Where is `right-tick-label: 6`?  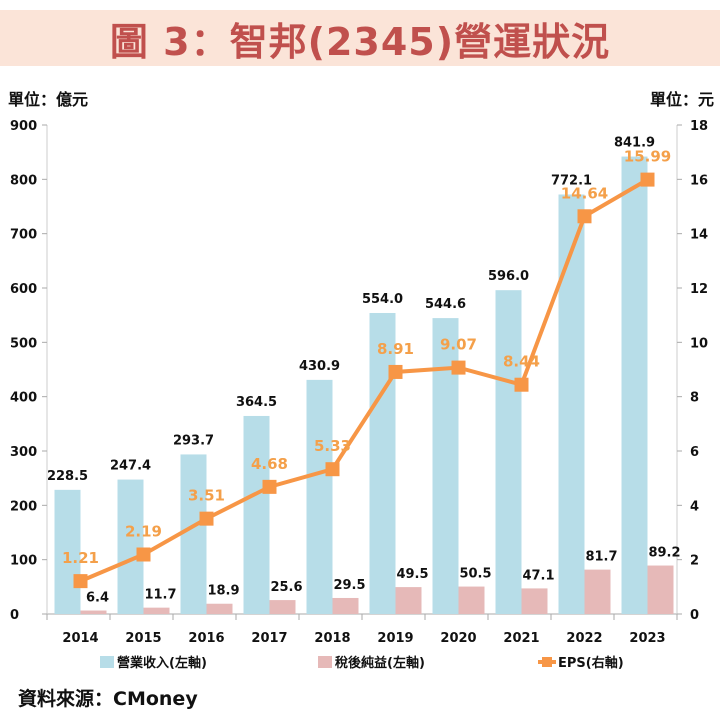 right-tick-label: 6 is located at coordinates (694, 452).